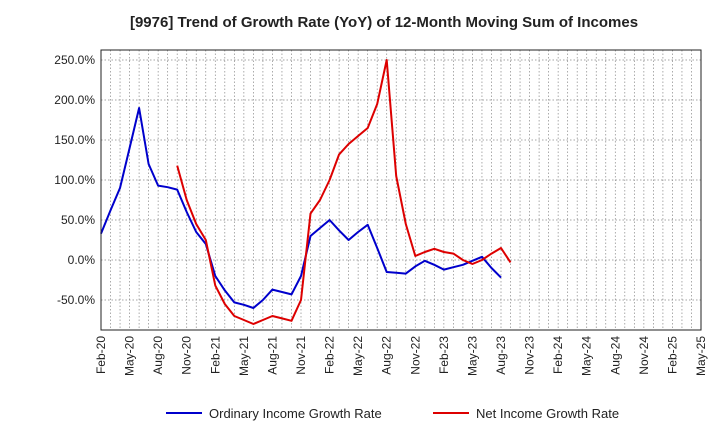 The height and width of the screenshot is (440, 720). Describe the element at coordinates (101, 355) in the screenshot. I see `x-tick-label: Feb-20` at that location.